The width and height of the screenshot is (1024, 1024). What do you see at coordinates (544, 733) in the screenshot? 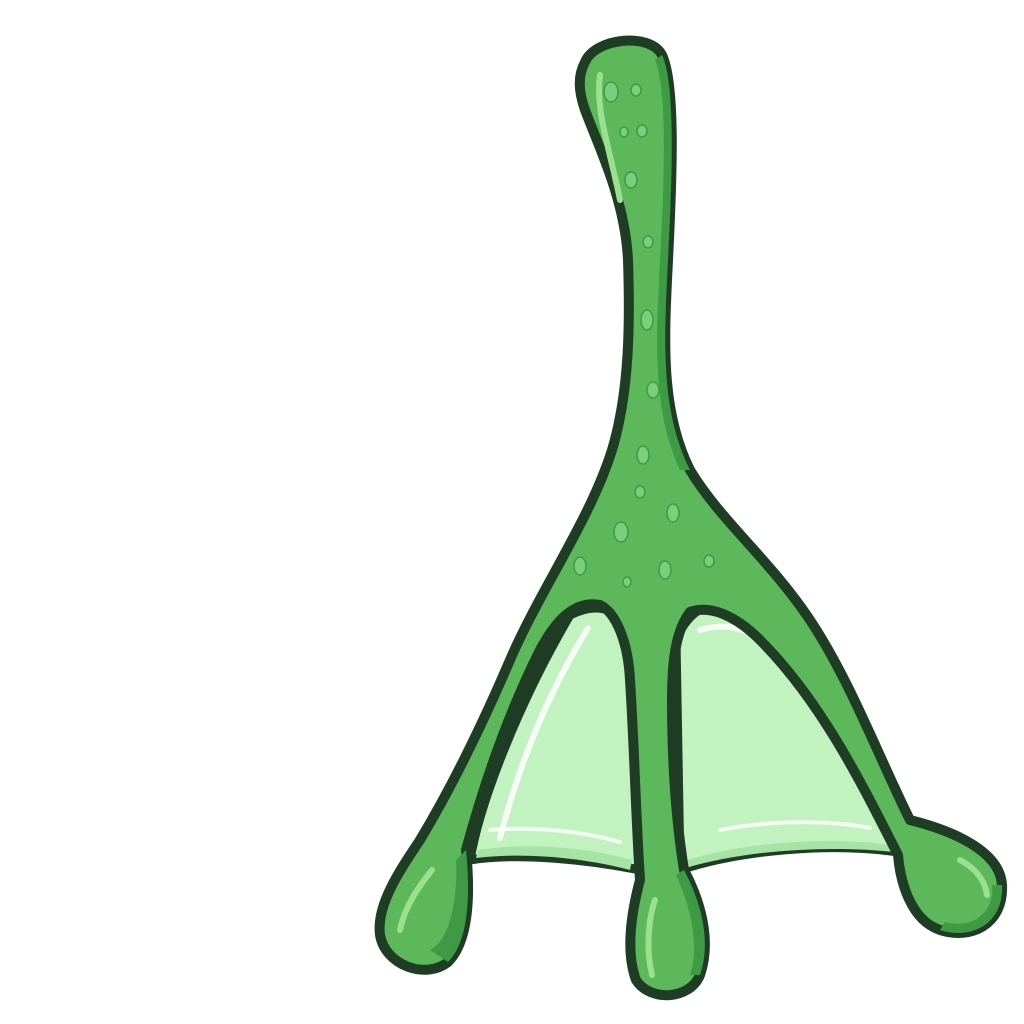
I see `webbing-highlight-left` at bounding box center [544, 733].